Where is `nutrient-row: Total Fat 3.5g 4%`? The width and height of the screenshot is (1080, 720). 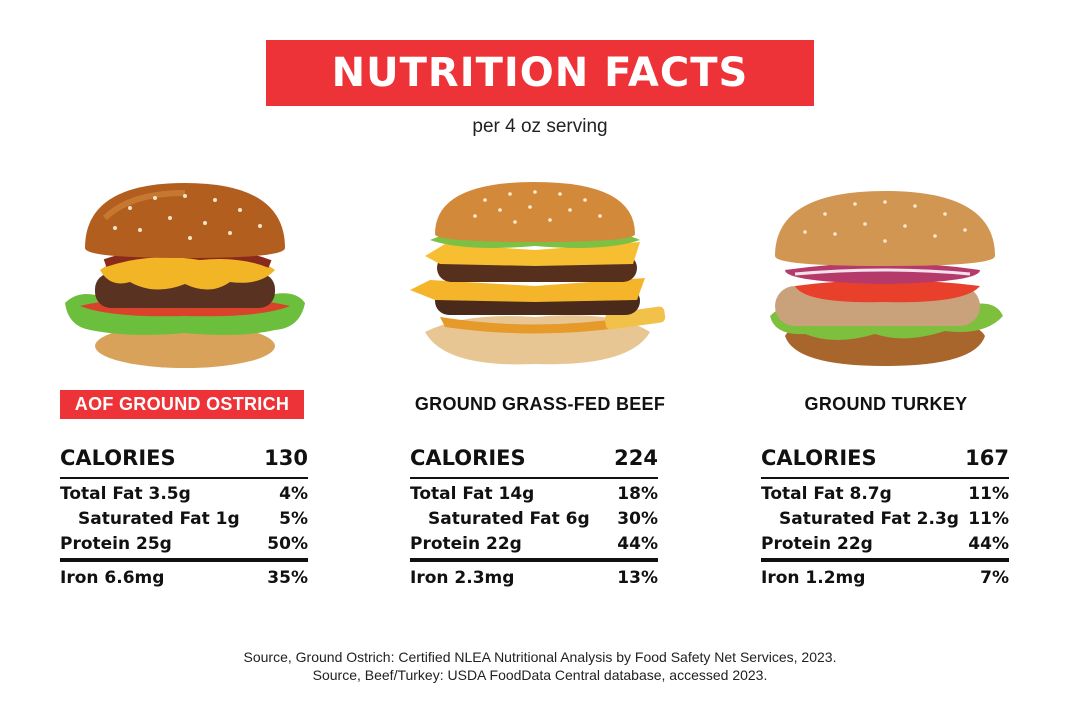
nutrient-row: Total Fat 3.5g 4% is located at coordinates (184, 494).